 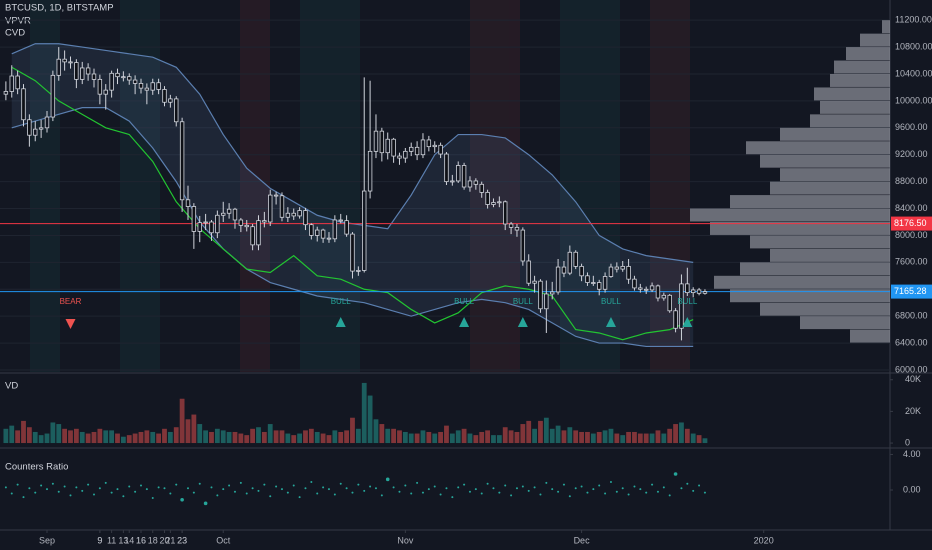 What do you see at coordinates (911, 316) in the screenshot?
I see `y-tick-label: 6800.00` at bounding box center [911, 316].